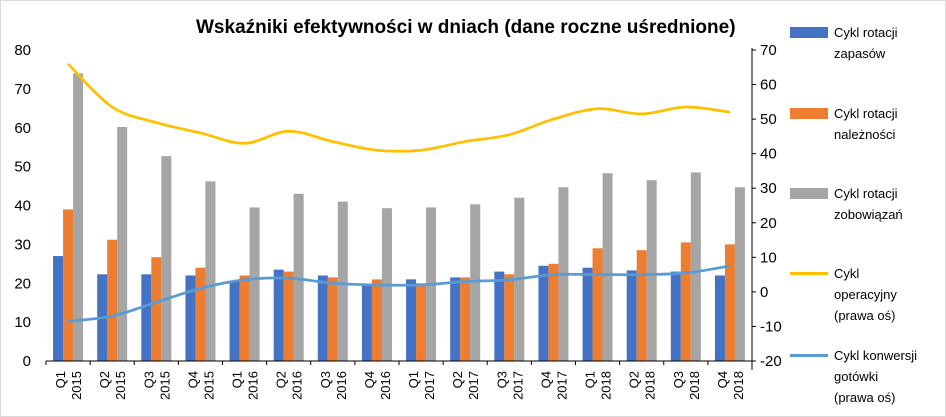 The height and width of the screenshot is (417, 946). What do you see at coordinates (764, 292) in the screenshot?
I see `y-right-tick-label: 0` at bounding box center [764, 292].